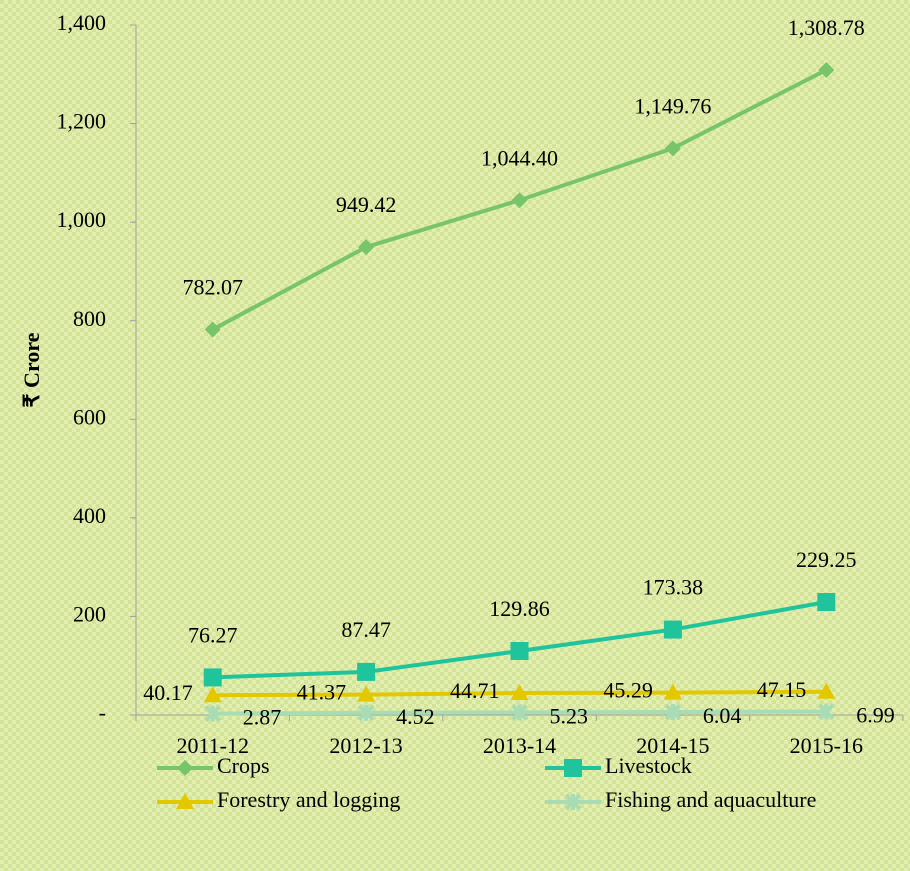 Image resolution: width=910 pixels, height=871 pixels. What do you see at coordinates (648, 765) in the screenshot?
I see `legend-label: Livestock` at bounding box center [648, 765].